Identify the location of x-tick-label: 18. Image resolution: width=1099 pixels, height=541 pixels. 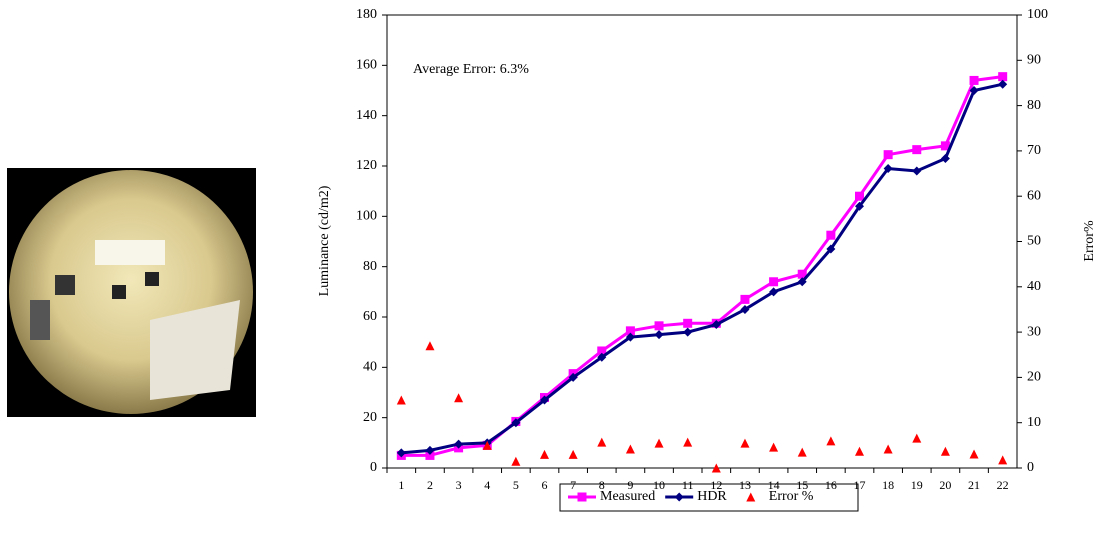
(888, 485).